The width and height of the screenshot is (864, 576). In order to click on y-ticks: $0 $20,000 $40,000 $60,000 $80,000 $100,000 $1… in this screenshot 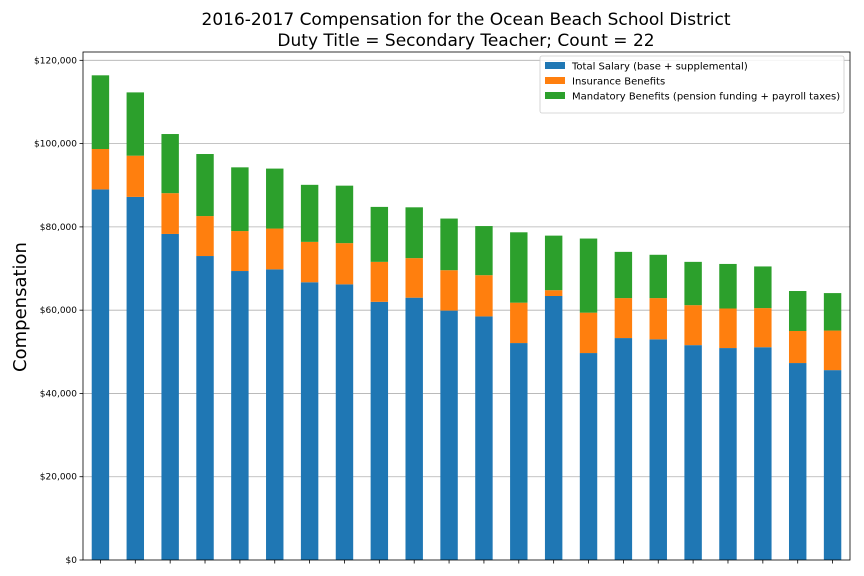, I will do `click(58, 311)`.